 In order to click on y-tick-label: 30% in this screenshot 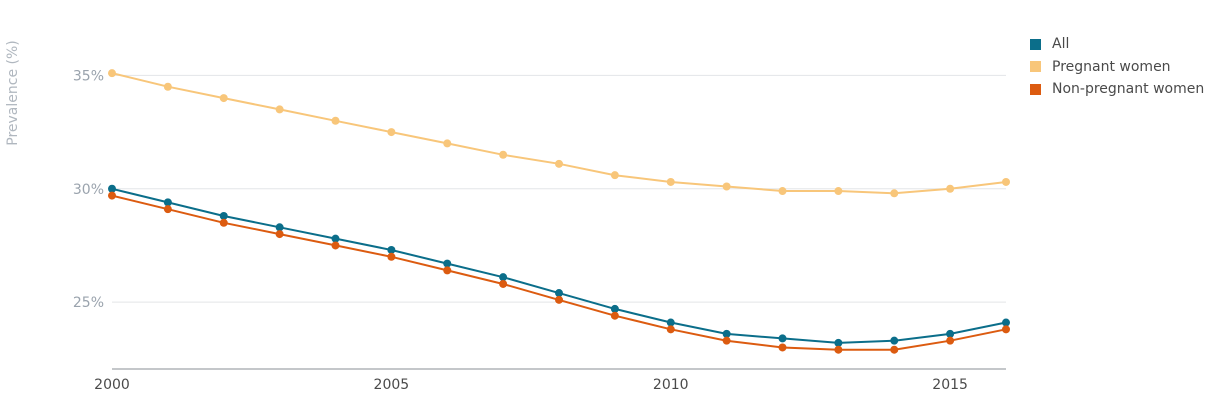, I will do `click(88, 190)`.